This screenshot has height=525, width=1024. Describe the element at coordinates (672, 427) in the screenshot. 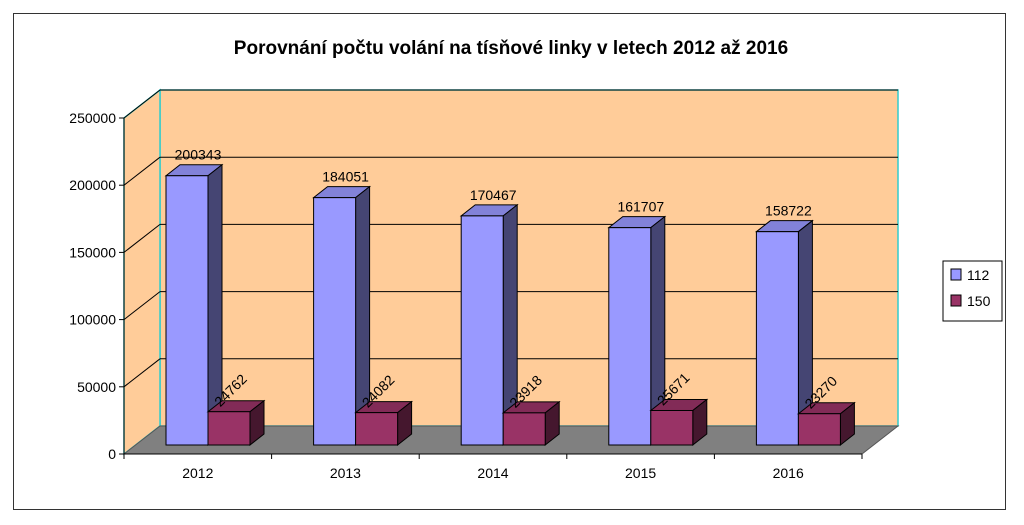

I see `bar-150-2015` at that location.